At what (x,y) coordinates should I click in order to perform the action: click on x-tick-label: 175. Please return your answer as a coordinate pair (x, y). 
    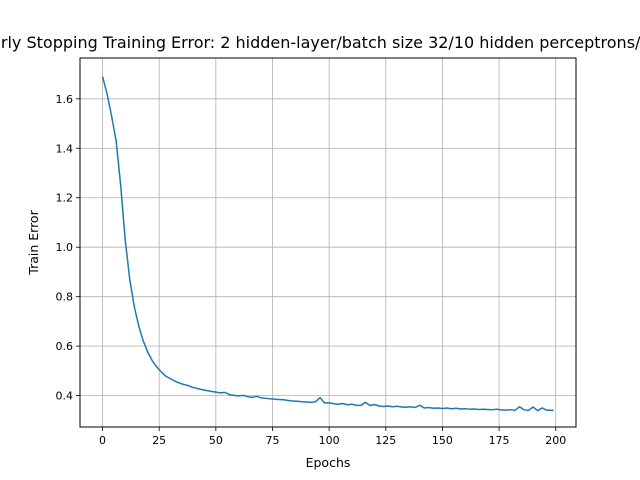
    Looking at the image, I should click on (499, 440).